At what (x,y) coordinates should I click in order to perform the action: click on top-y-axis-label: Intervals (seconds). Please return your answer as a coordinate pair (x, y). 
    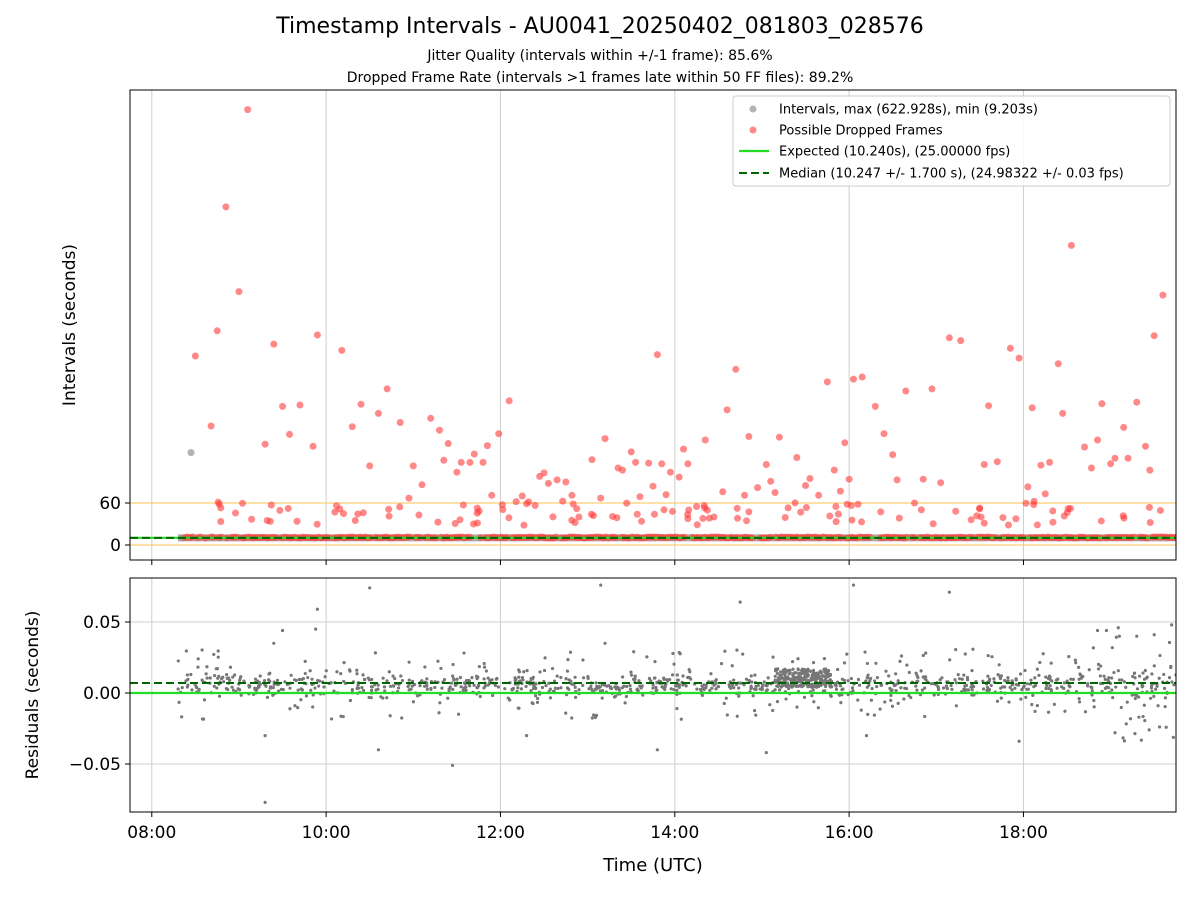
    Looking at the image, I should click on (70, 325).